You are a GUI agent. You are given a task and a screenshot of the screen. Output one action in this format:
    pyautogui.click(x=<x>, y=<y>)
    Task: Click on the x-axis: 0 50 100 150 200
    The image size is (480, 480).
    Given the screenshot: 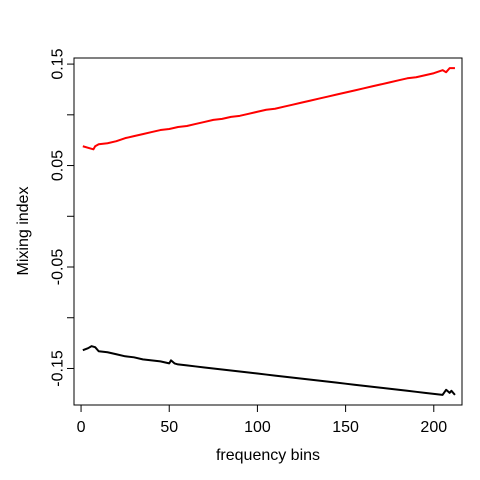 What is the action you would take?
    pyautogui.click(x=262, y=420)
    